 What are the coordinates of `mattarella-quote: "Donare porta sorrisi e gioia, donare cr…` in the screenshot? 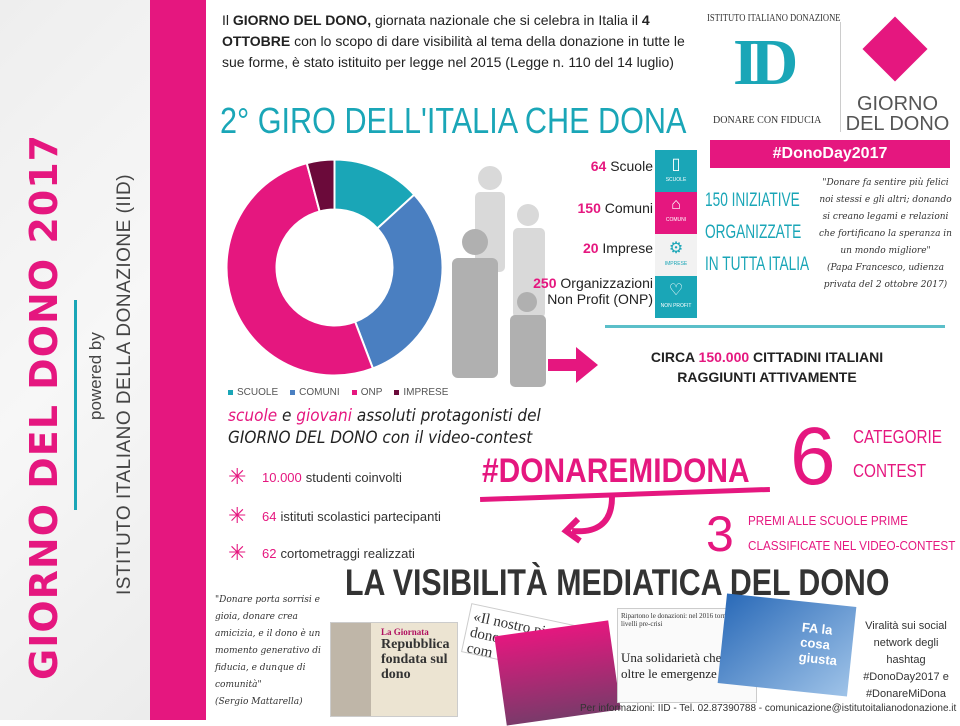 It's located at (268, 651).